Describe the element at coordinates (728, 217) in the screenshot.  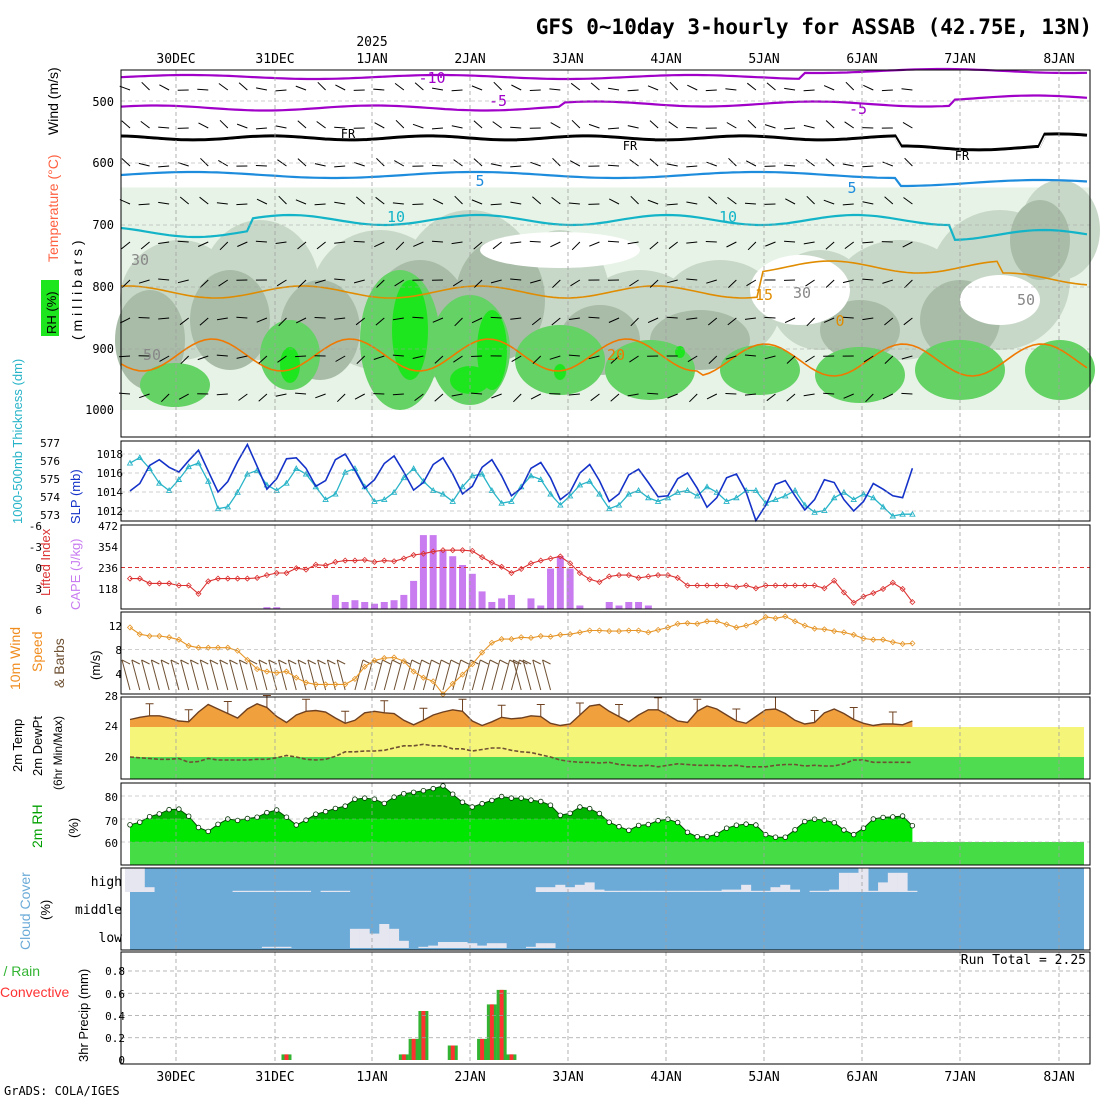
I see `contour-label: 10` at that location.